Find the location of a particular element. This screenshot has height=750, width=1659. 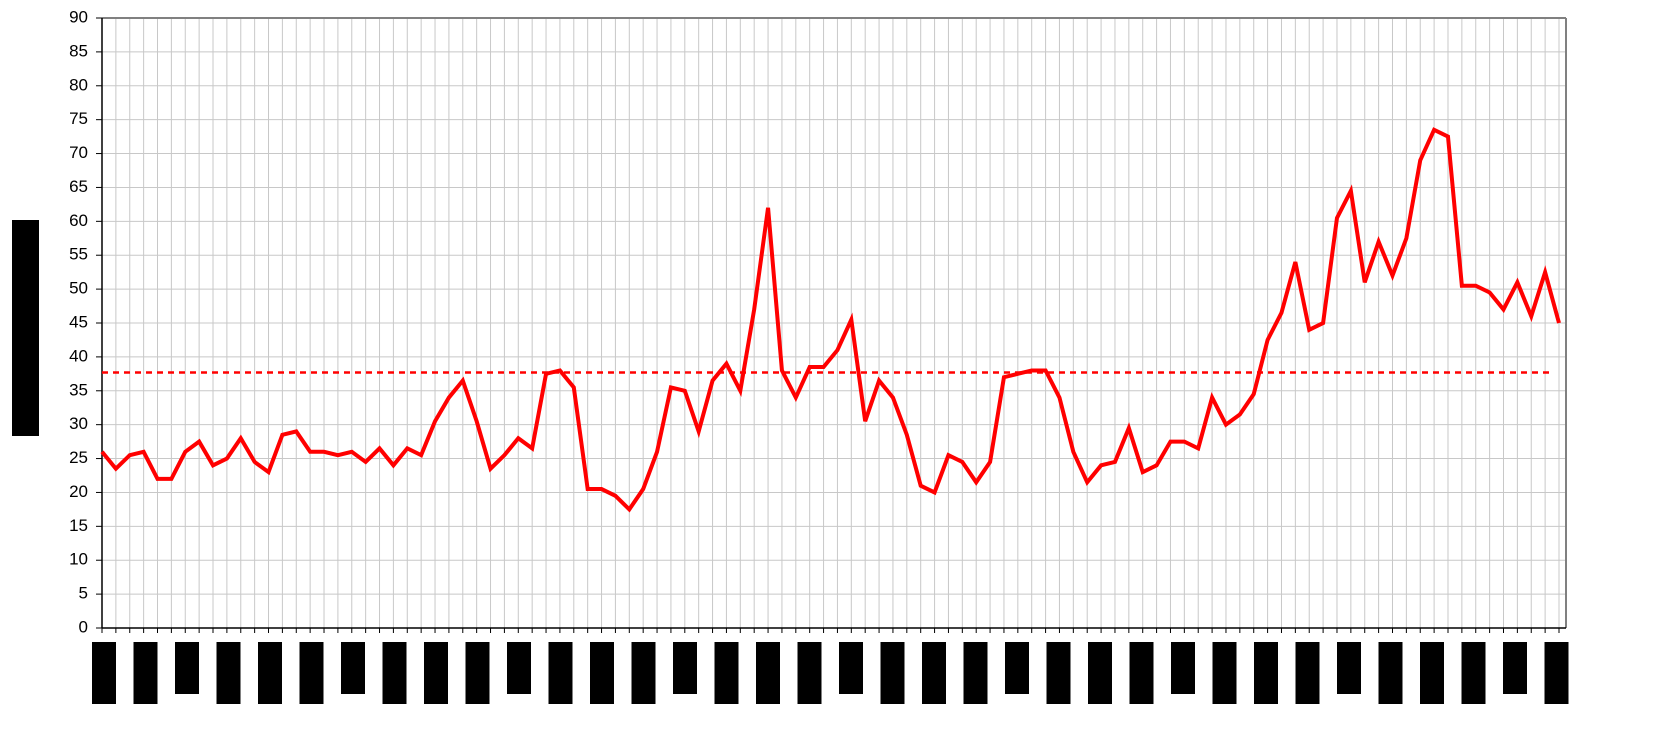

y-tick-label: 40 is located at coordinates (78, 355).